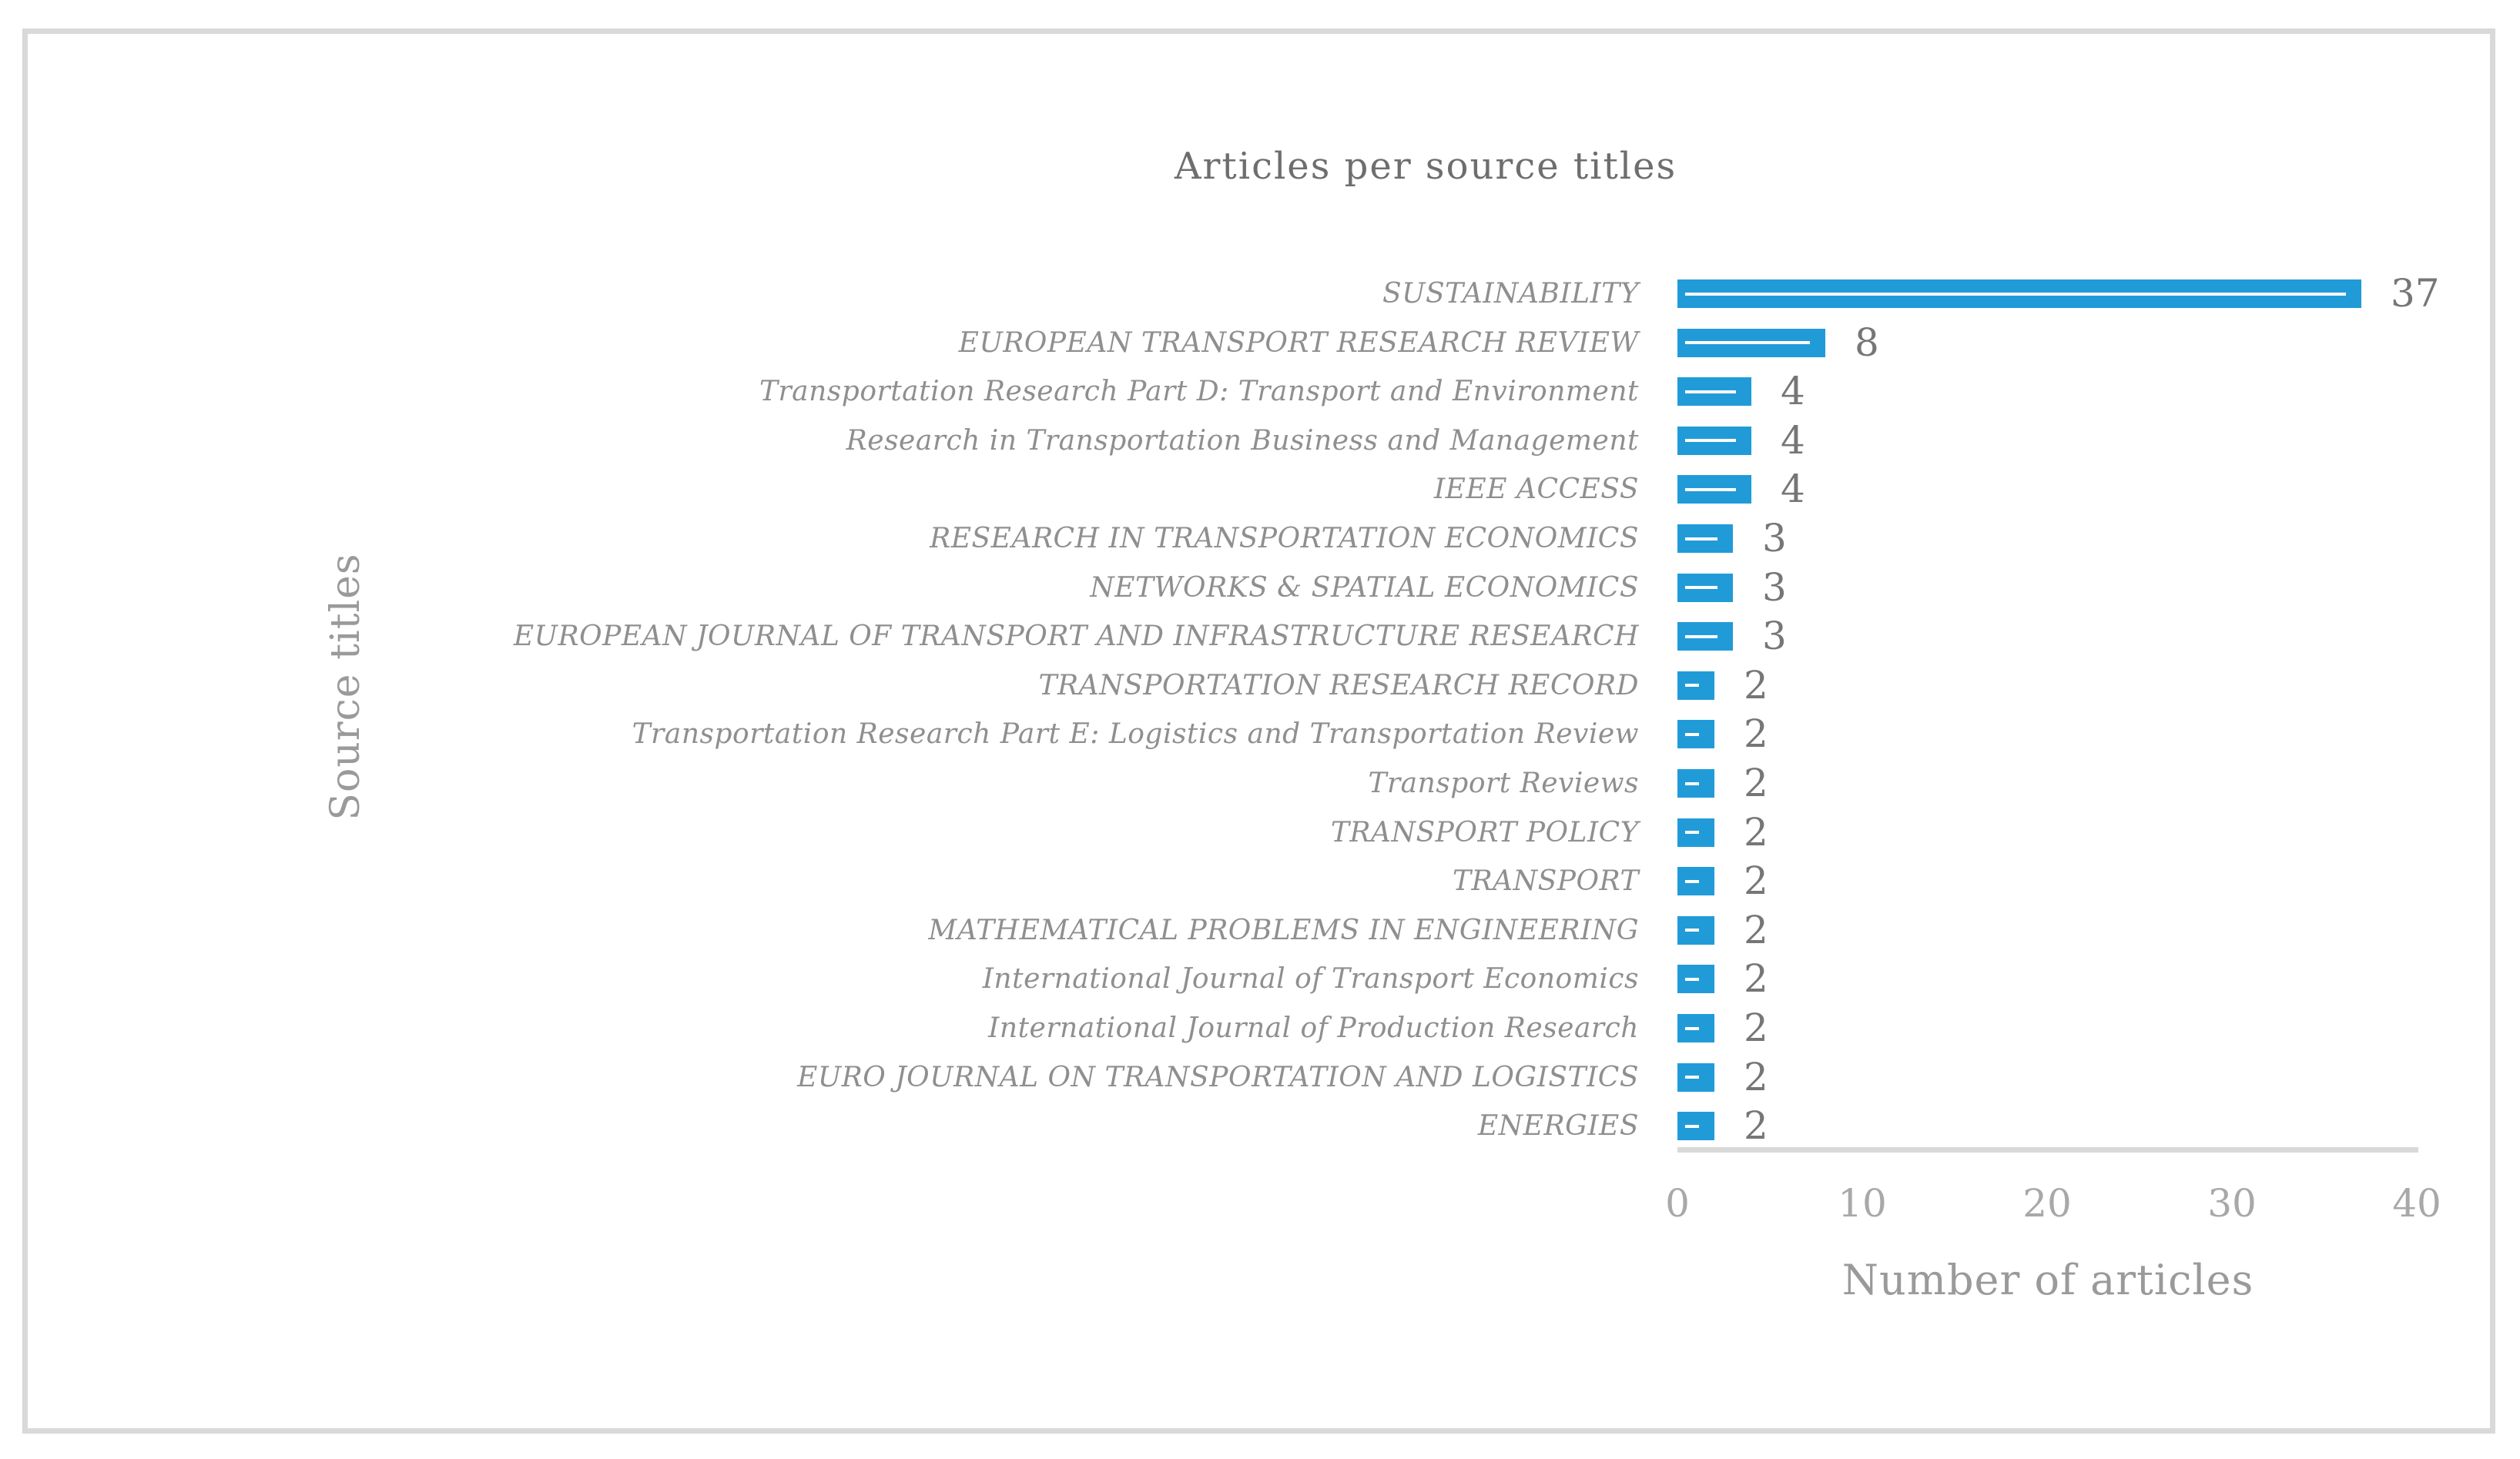  I want to click on bar-row: RESEARCH IN TRANSPORTATION ECONOMICS 3, so click(1260, 538).